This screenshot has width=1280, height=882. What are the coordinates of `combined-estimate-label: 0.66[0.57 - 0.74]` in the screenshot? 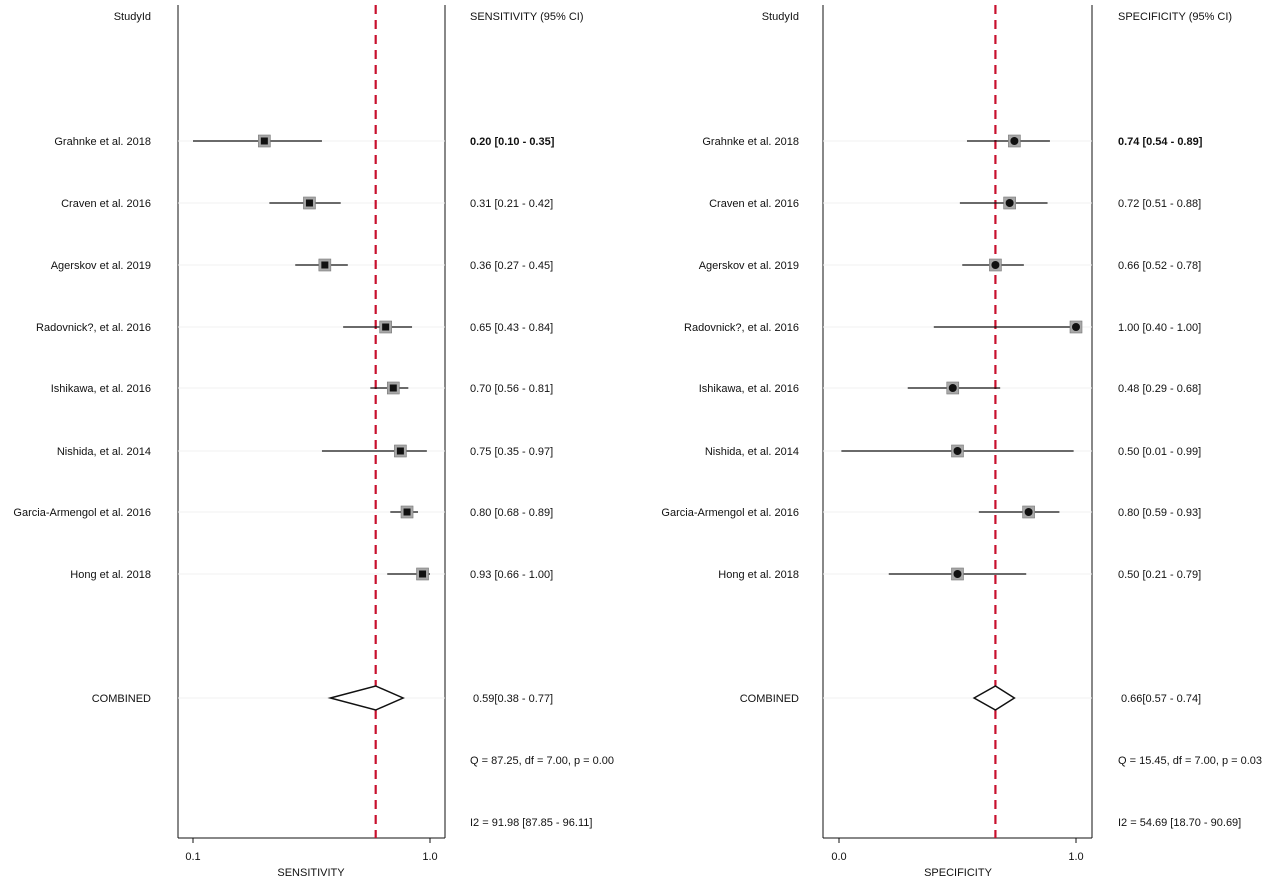 It's located at (1161, 699).